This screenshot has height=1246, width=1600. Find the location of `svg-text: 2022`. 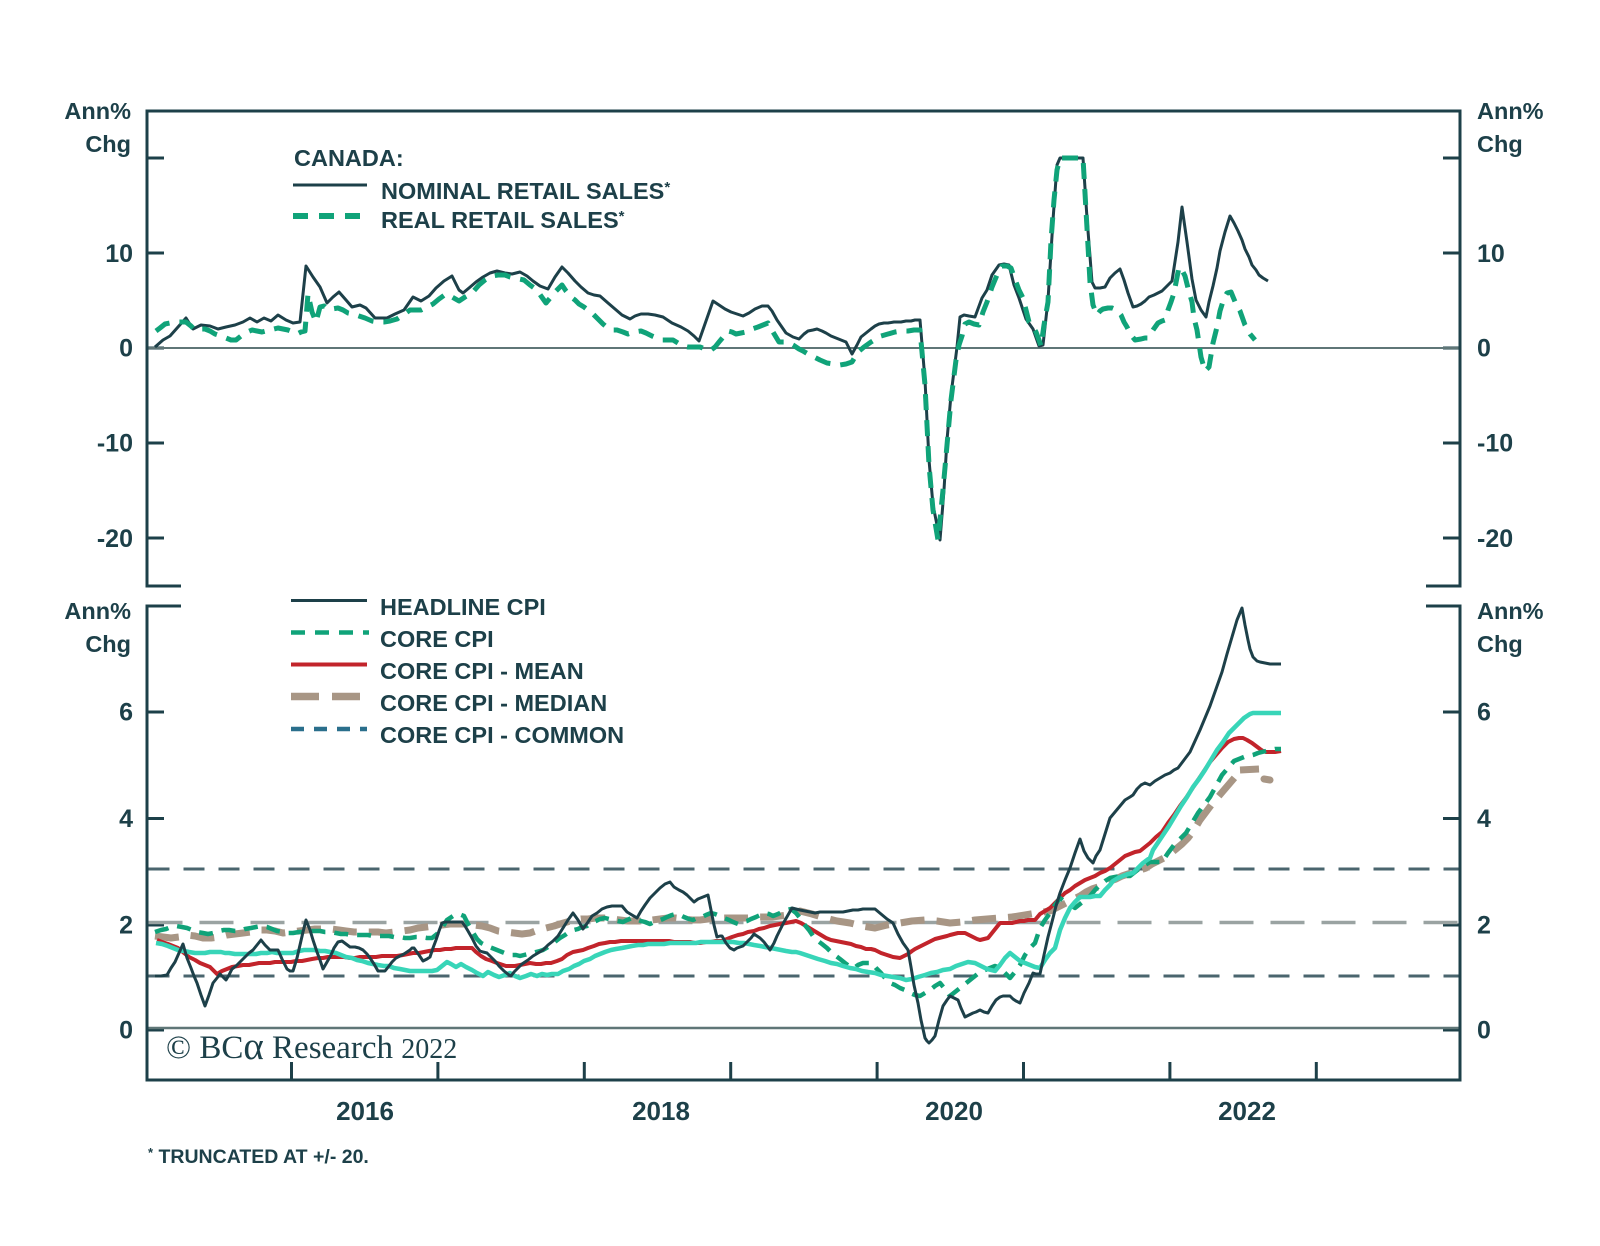

svg-text: 2022 is located at coordinates (1247, 1111).